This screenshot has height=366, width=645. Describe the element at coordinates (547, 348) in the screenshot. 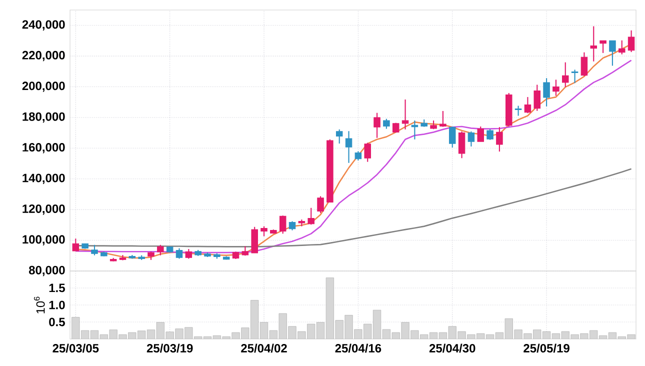

I see `x-tick-label: 25/05/19` at that location.